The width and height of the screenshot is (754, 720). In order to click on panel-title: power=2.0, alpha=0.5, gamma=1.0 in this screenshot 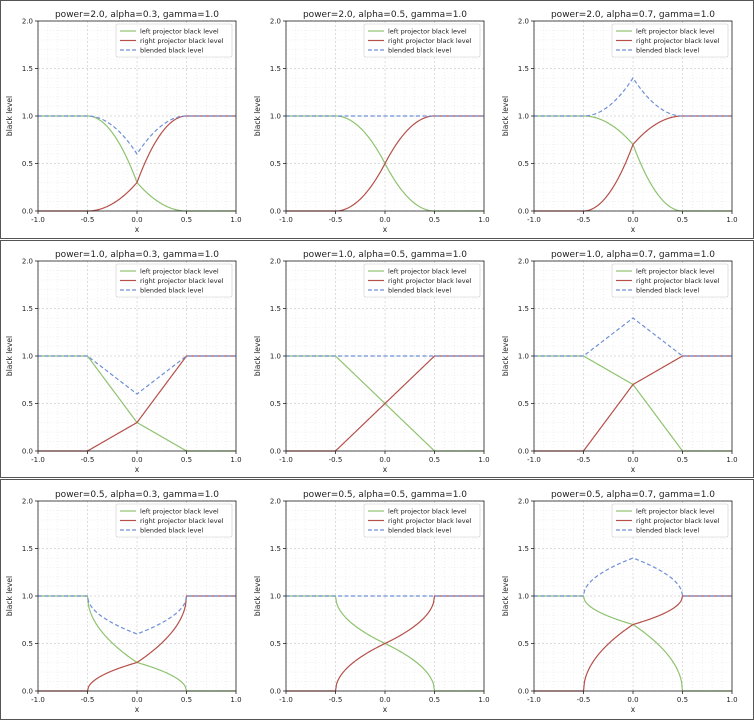, I will do `click(385, 15)`.